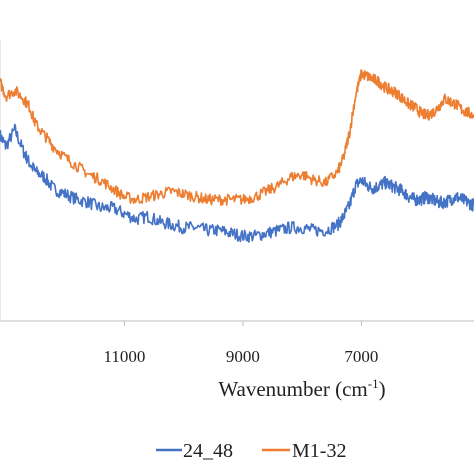 This screenshot has width=474, height=474. What do you see at coordinates (319, 451) in the screenshot?
I see `legend-label-m1-32: M1-32` at bounding box center [319, 451].